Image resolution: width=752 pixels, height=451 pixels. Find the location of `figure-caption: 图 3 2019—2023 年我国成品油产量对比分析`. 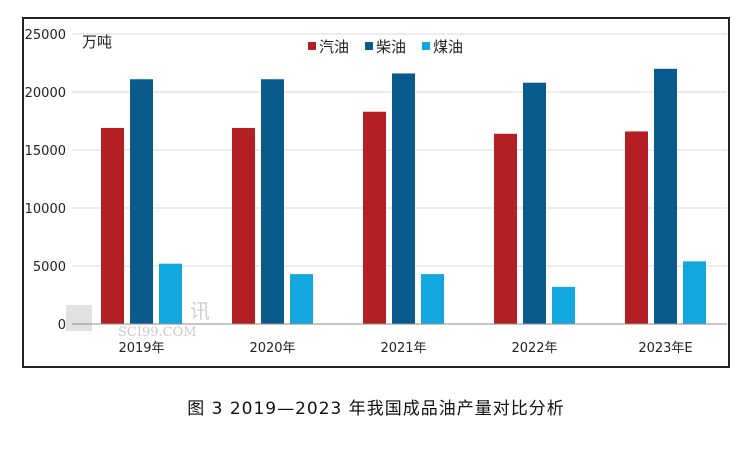

figure-caption: 图 3 2019—2023 年我国成品油产量对比分析 is located at coordinates (376, 409).